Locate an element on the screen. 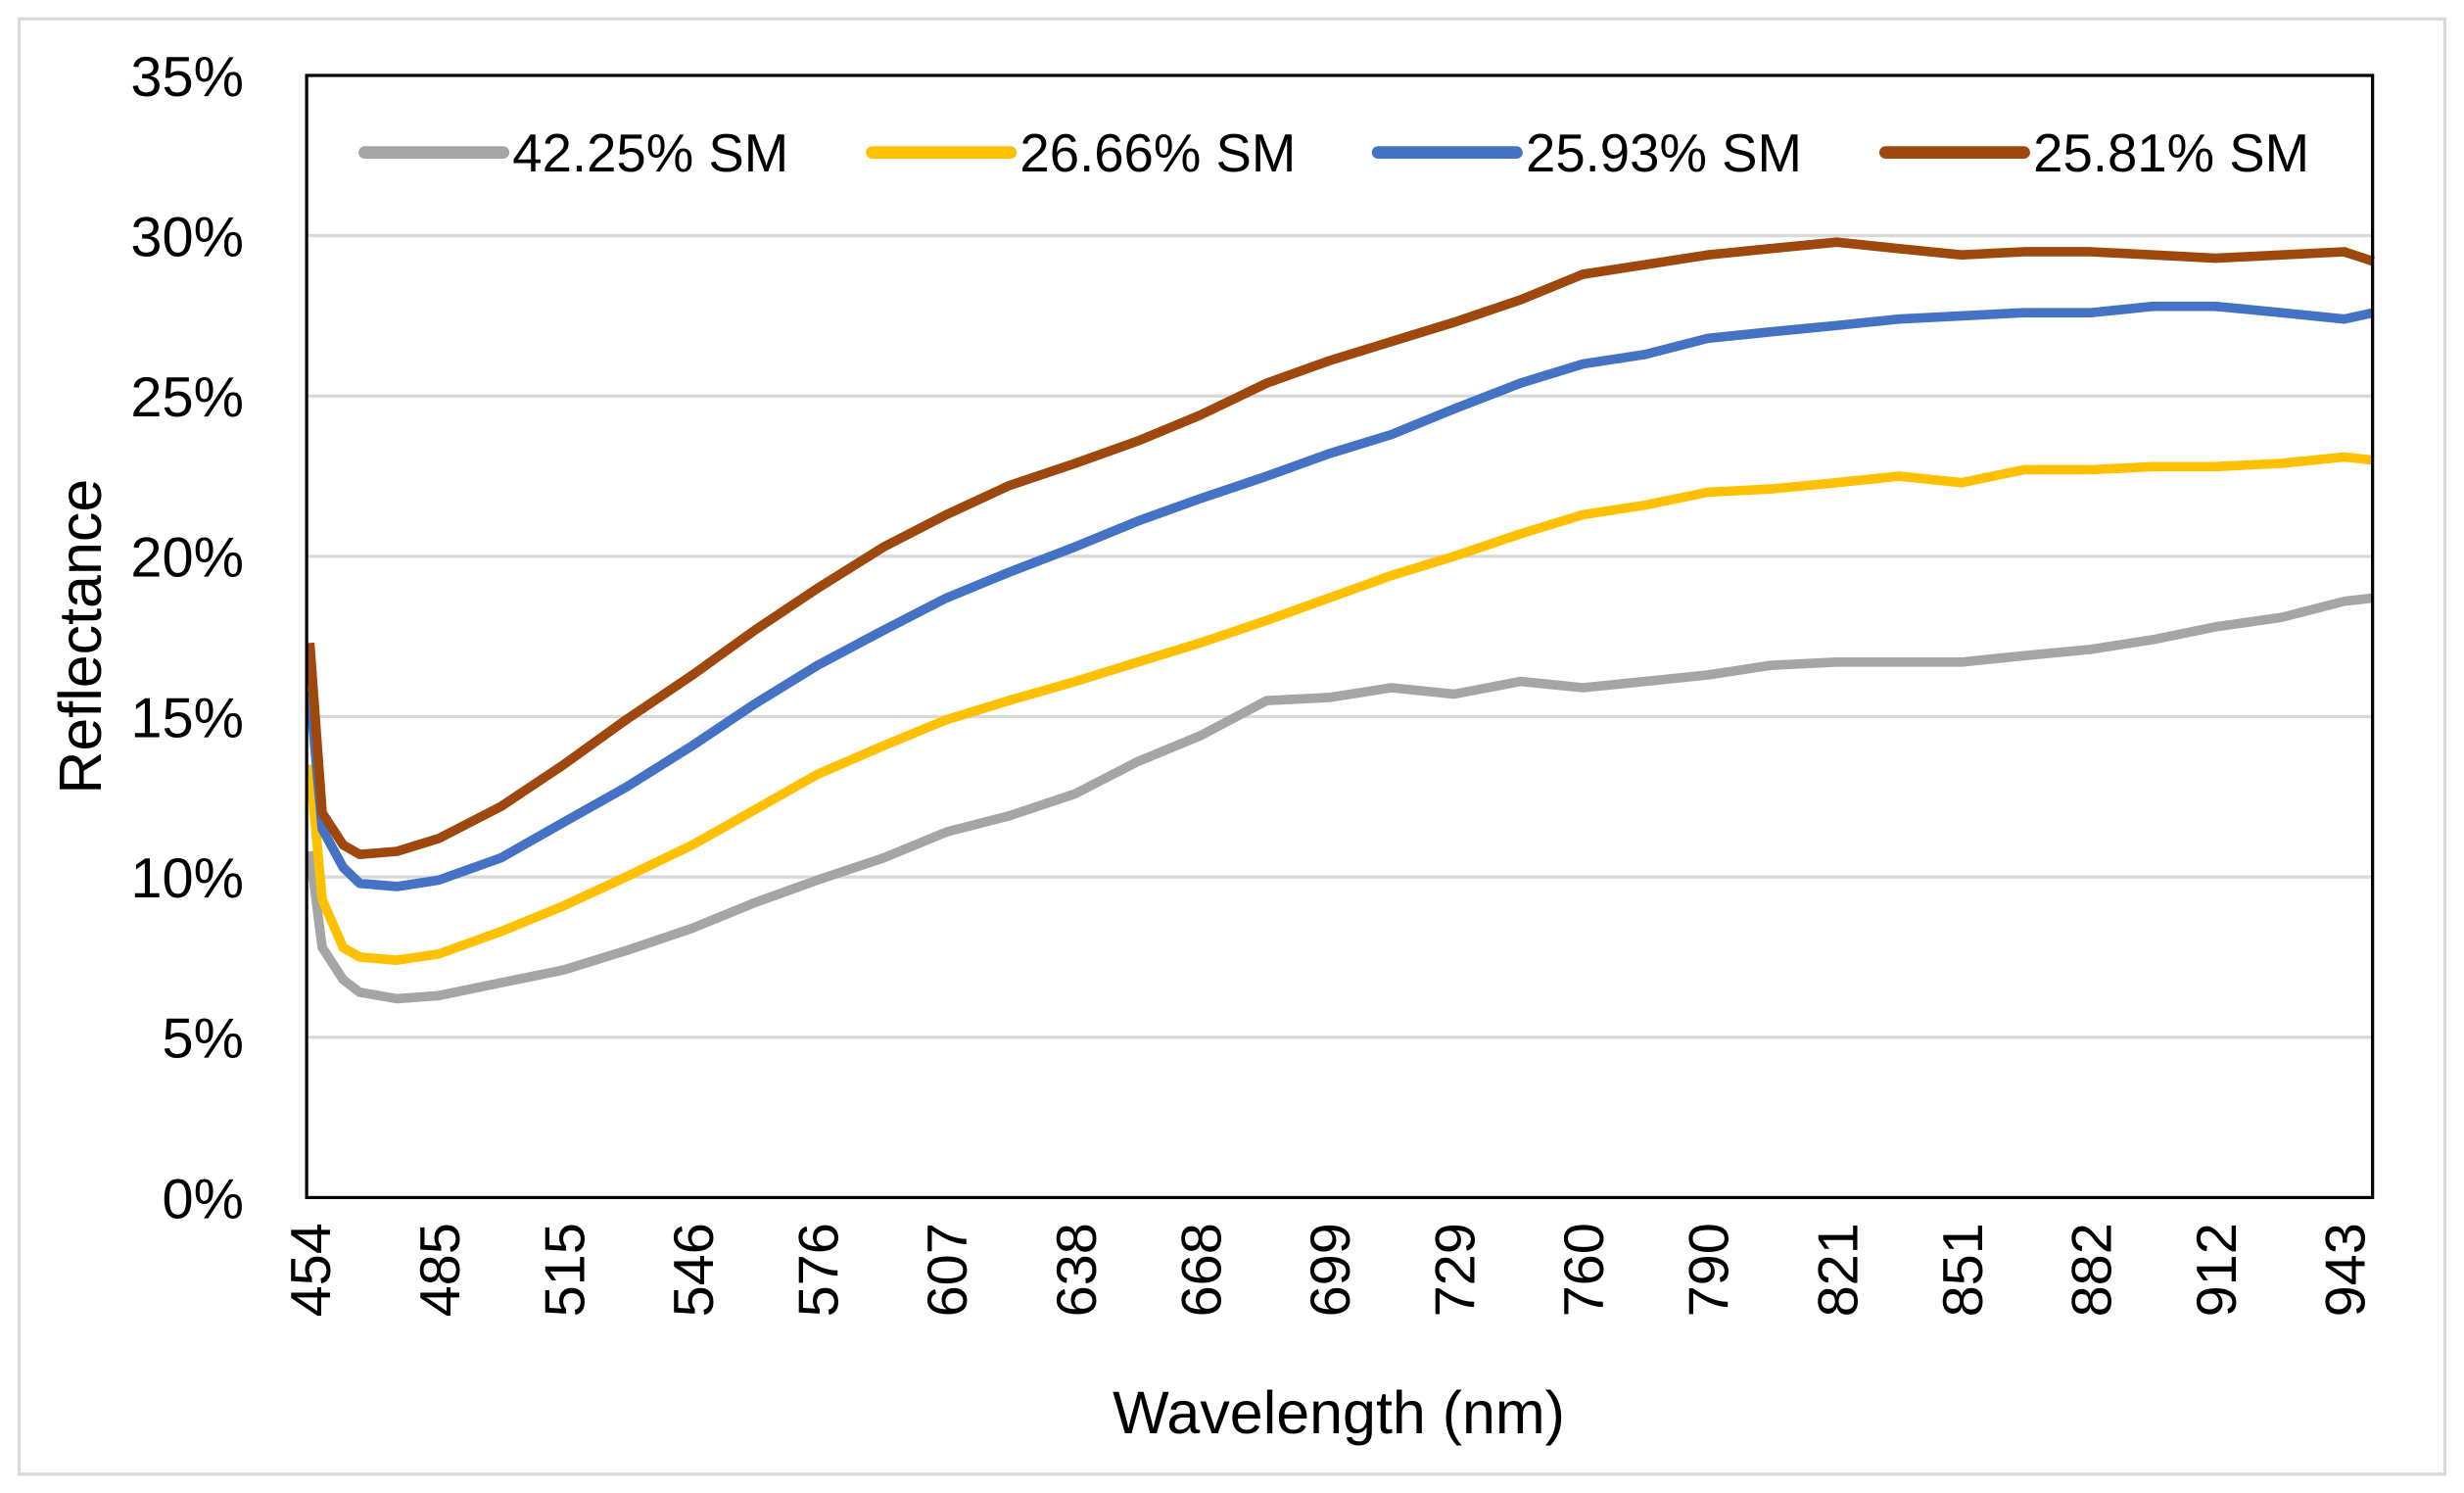  x-axis-label: Wavelength (nm) is located at coordinates (1339, 1412).